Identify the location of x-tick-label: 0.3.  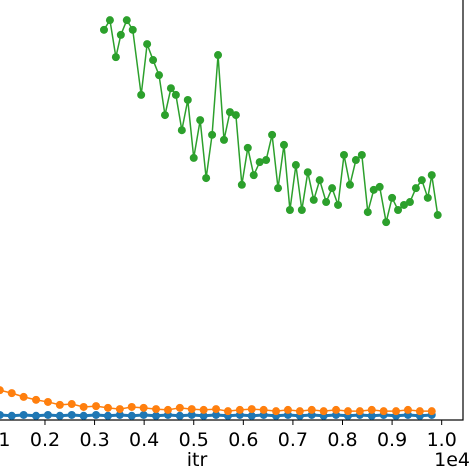
(94, 440).